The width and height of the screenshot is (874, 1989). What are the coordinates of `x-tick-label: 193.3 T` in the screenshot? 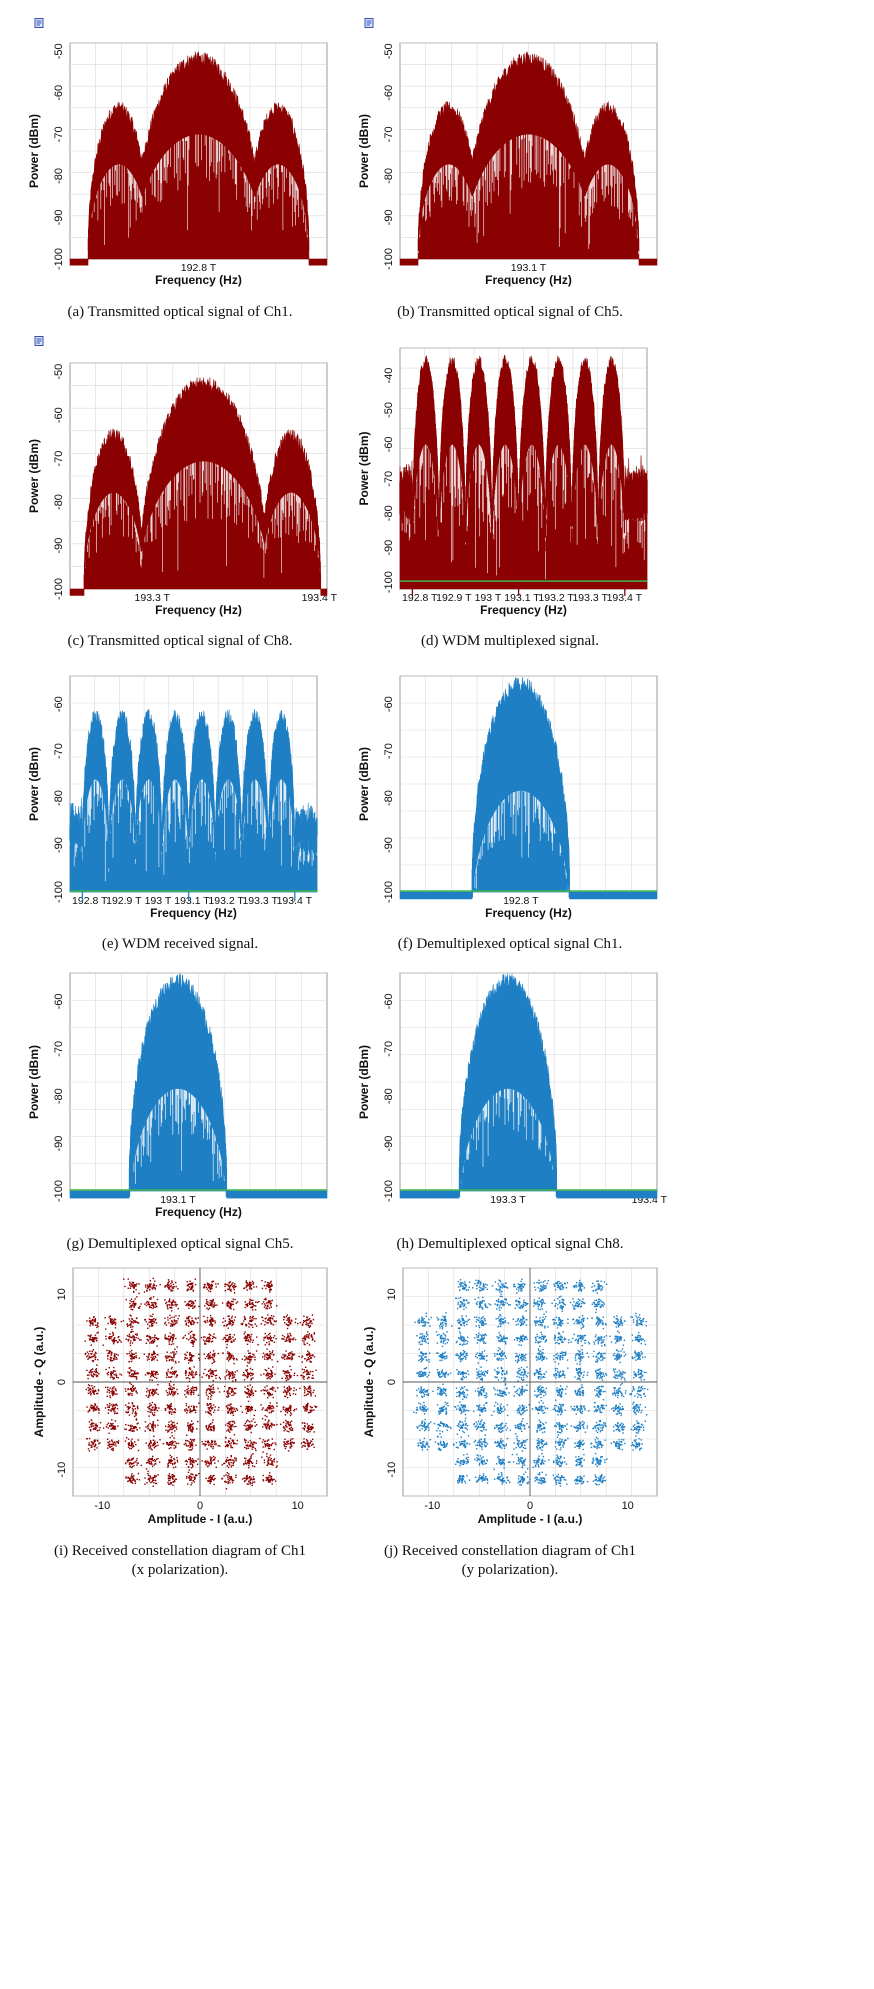 It's located at (260, 901).